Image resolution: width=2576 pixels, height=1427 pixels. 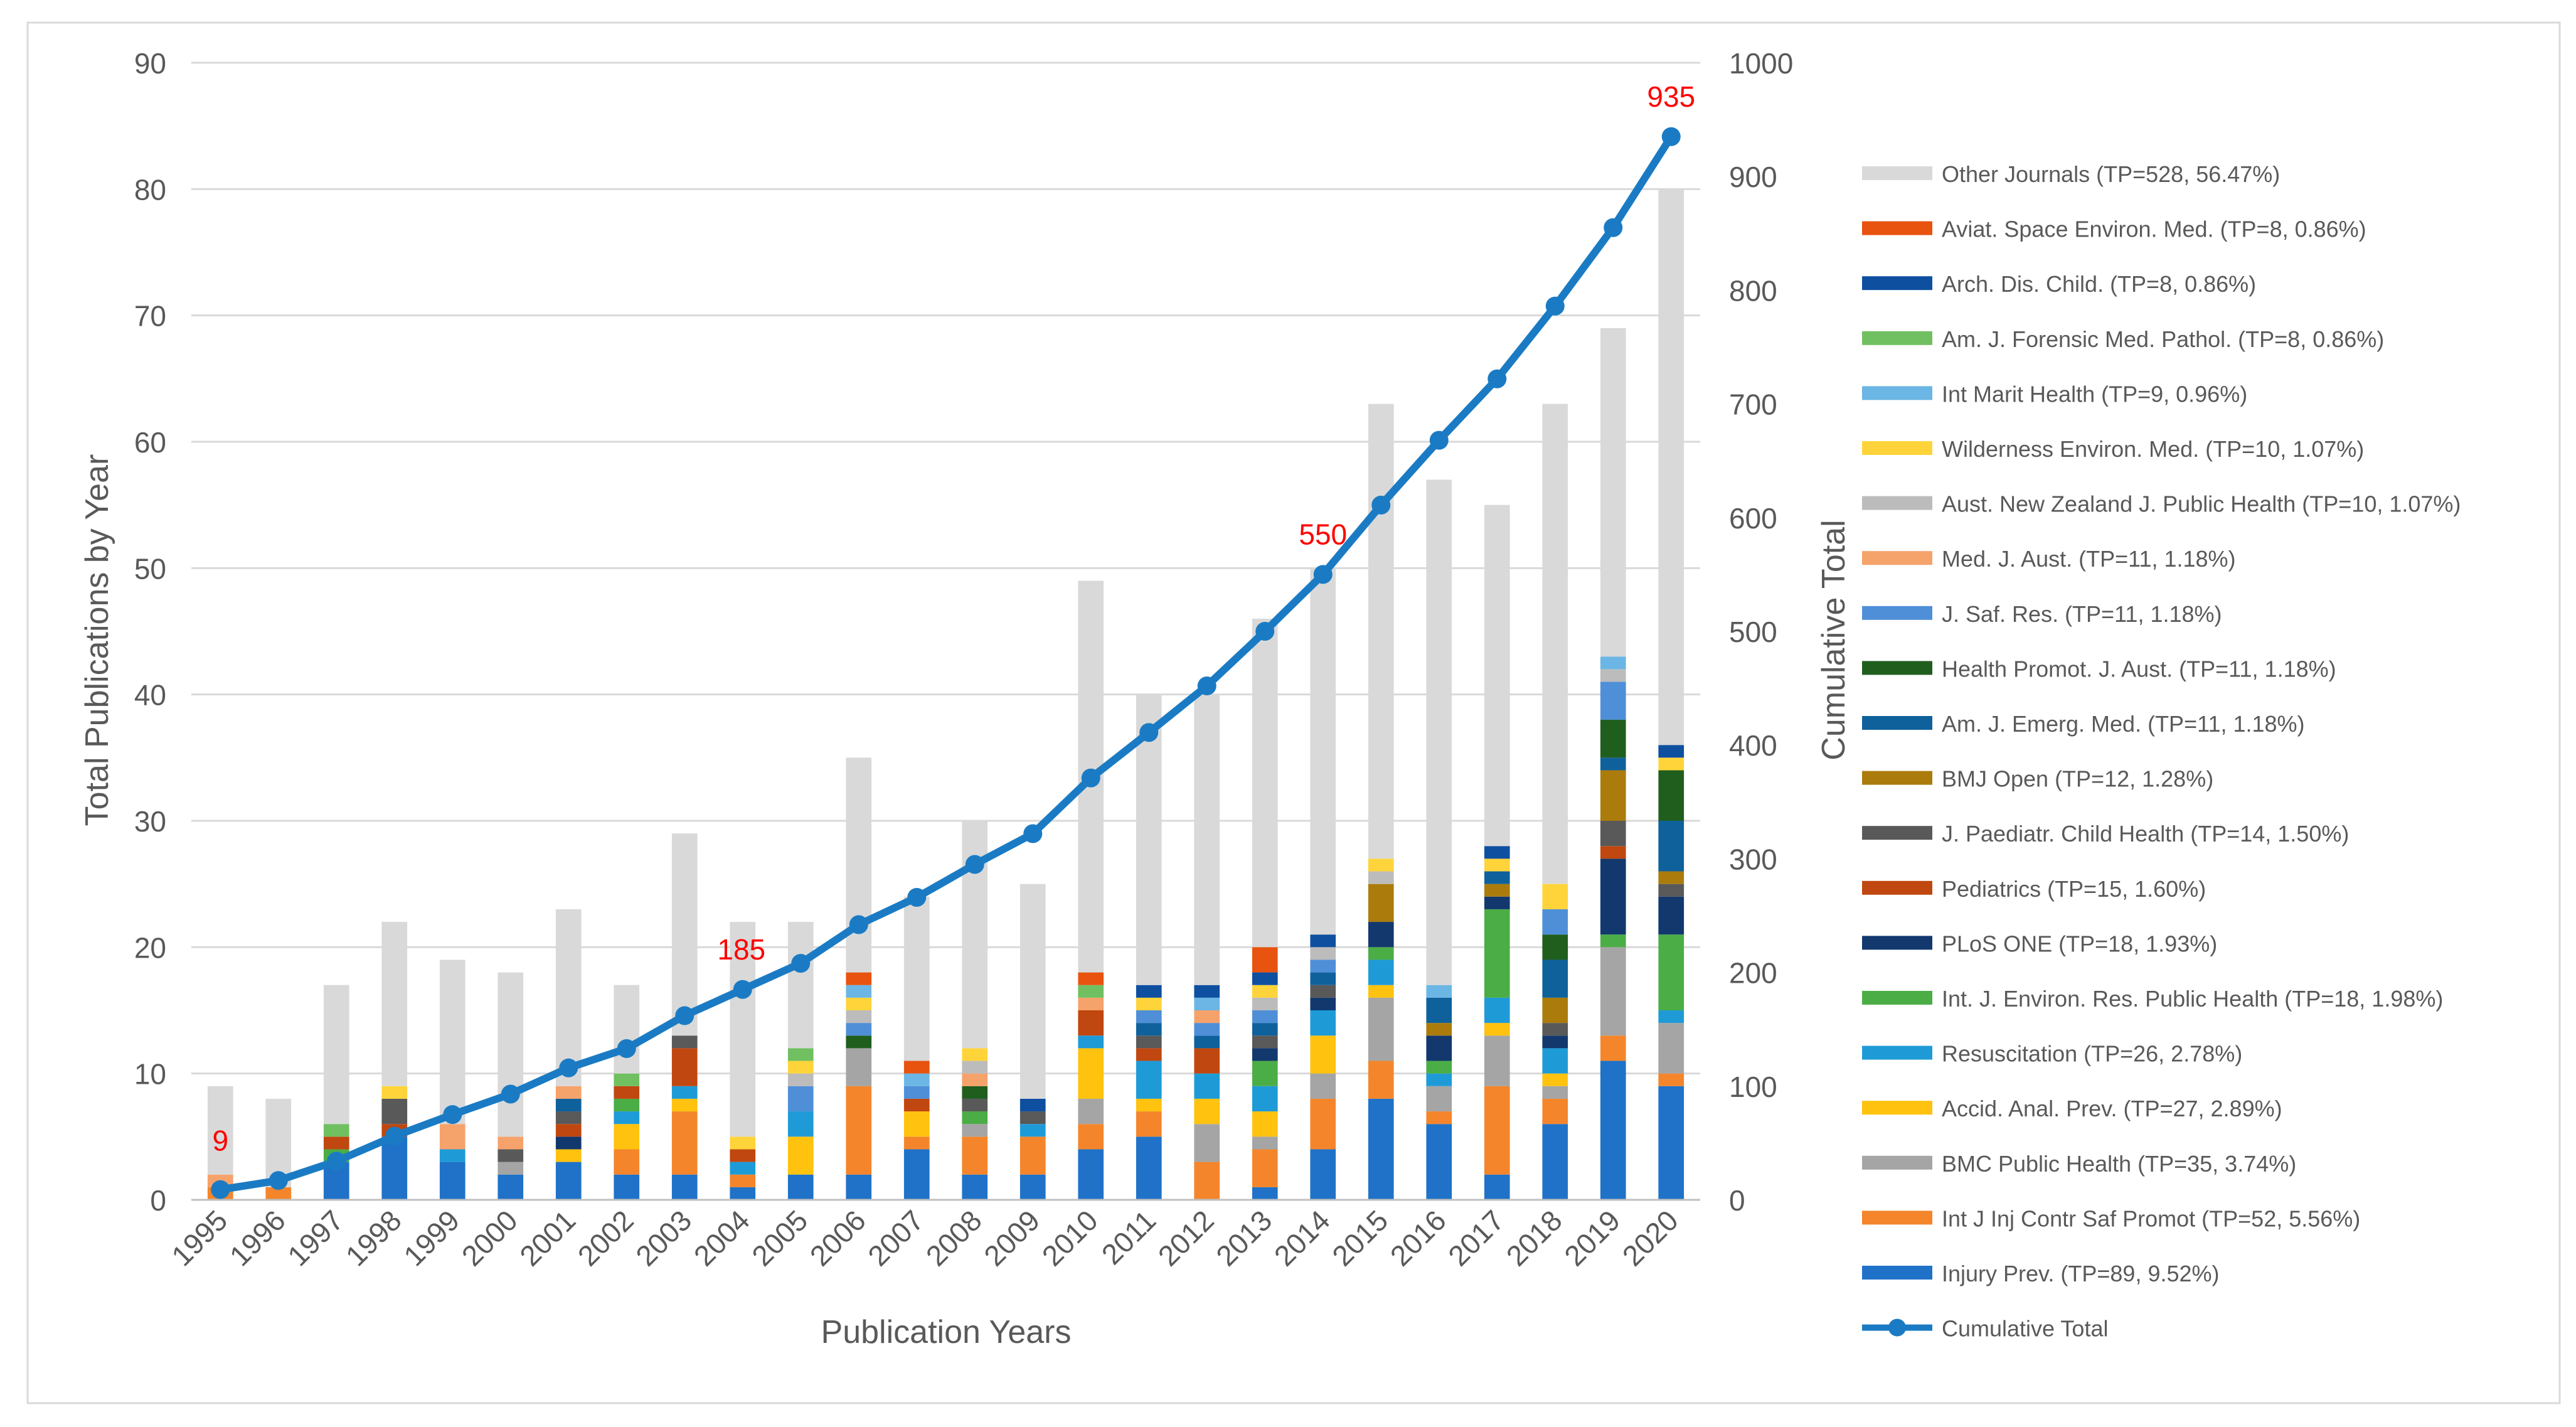 I want to click on y2-tick-label: 900, so click(x=1753, y=177).